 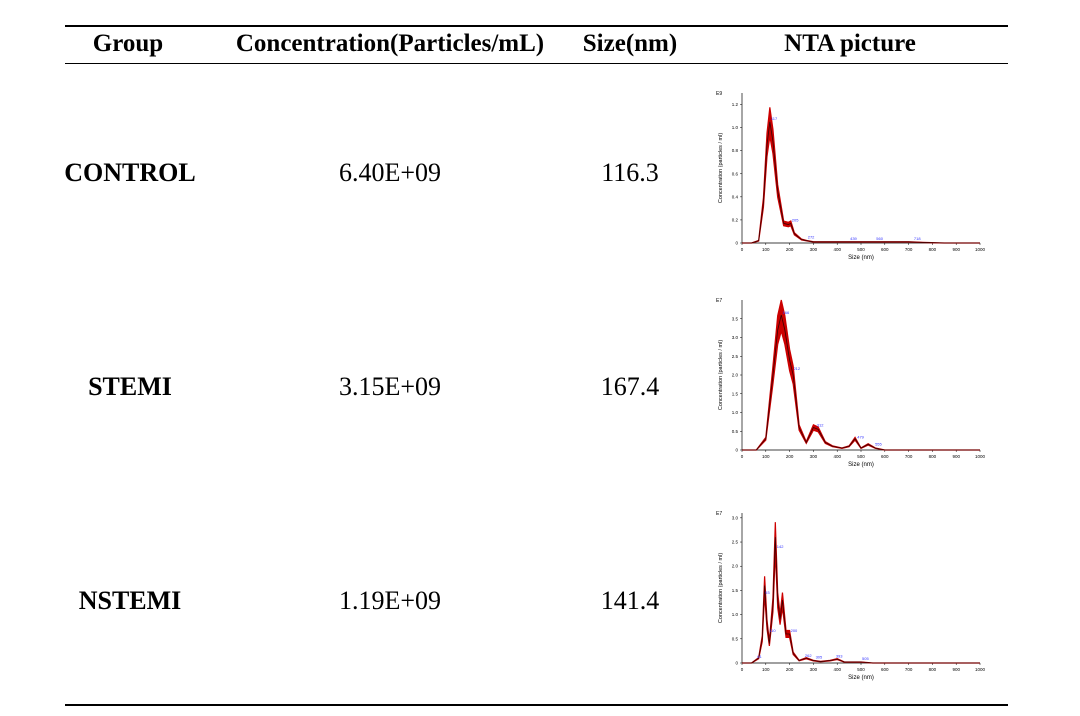 What do you see at coordinates (759, 656) in the screenshot?
I see `peak-label: 61` at bounding box center [759, 656].